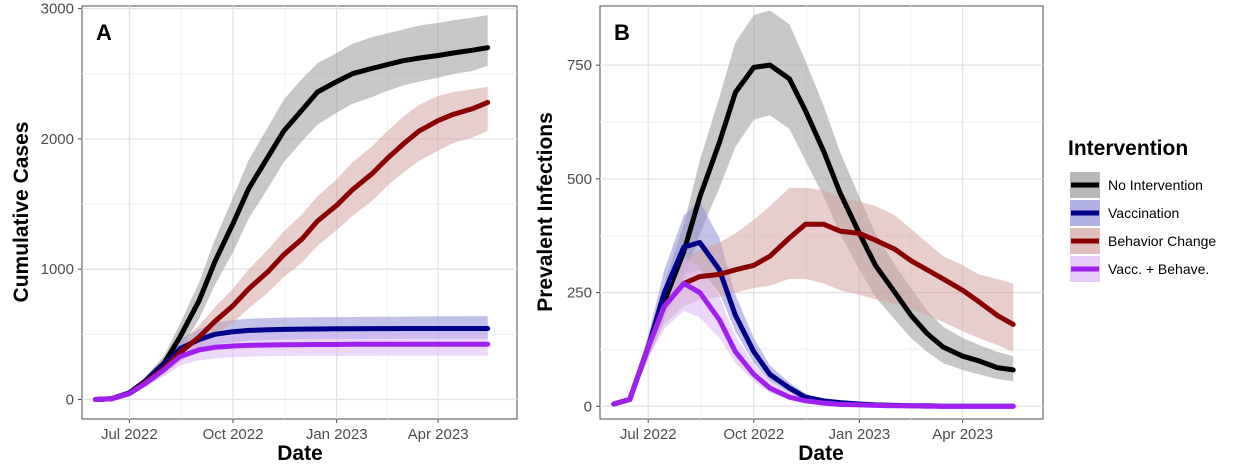 The width and height of the screenshot is (1233, 470). What do you see at coordinates (579, 293) in the screenshot?
I see `y-tick-label: 250` at bounding box center [579, 293].